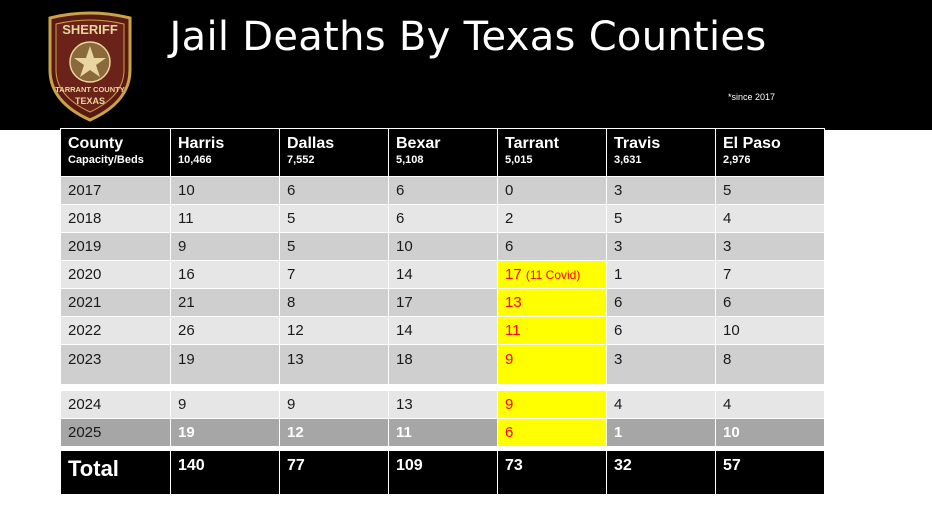 The width and height of the screenshot is (932, 524). What do you see at coordinates (770, 472) in the screenshot?
I see `total-cell: 57` at bounding box center [770, 472].